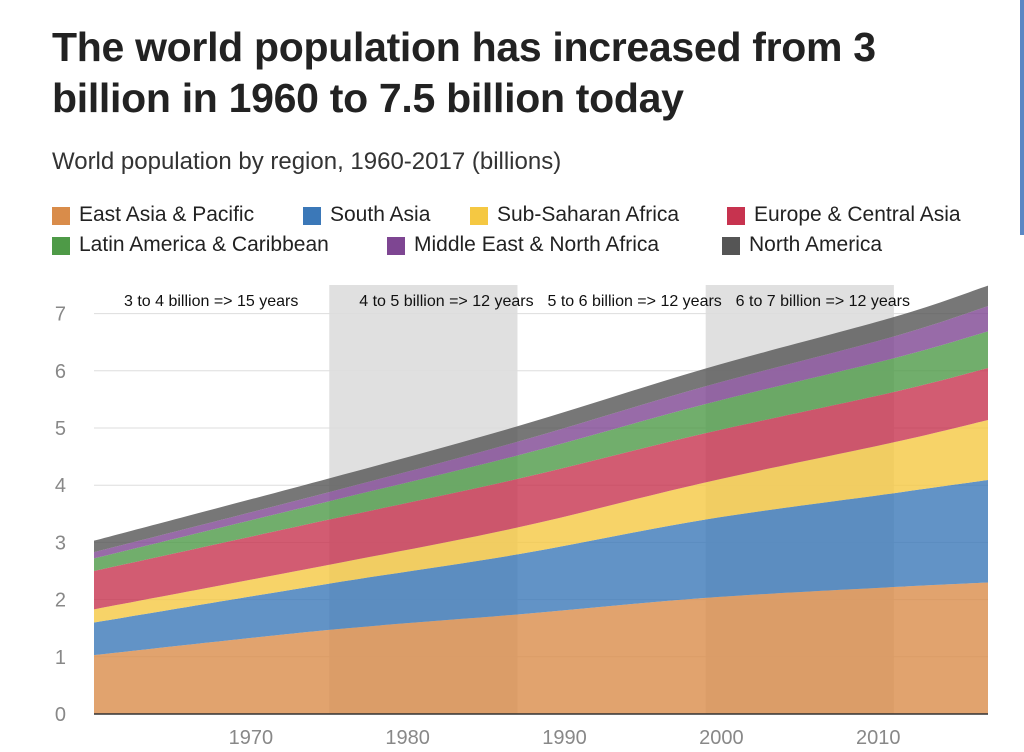 The image size is (1024, 752). Describe the element at coordinates (60, 715) in the screenshot. I see `y-tick-label: 0` at that location.